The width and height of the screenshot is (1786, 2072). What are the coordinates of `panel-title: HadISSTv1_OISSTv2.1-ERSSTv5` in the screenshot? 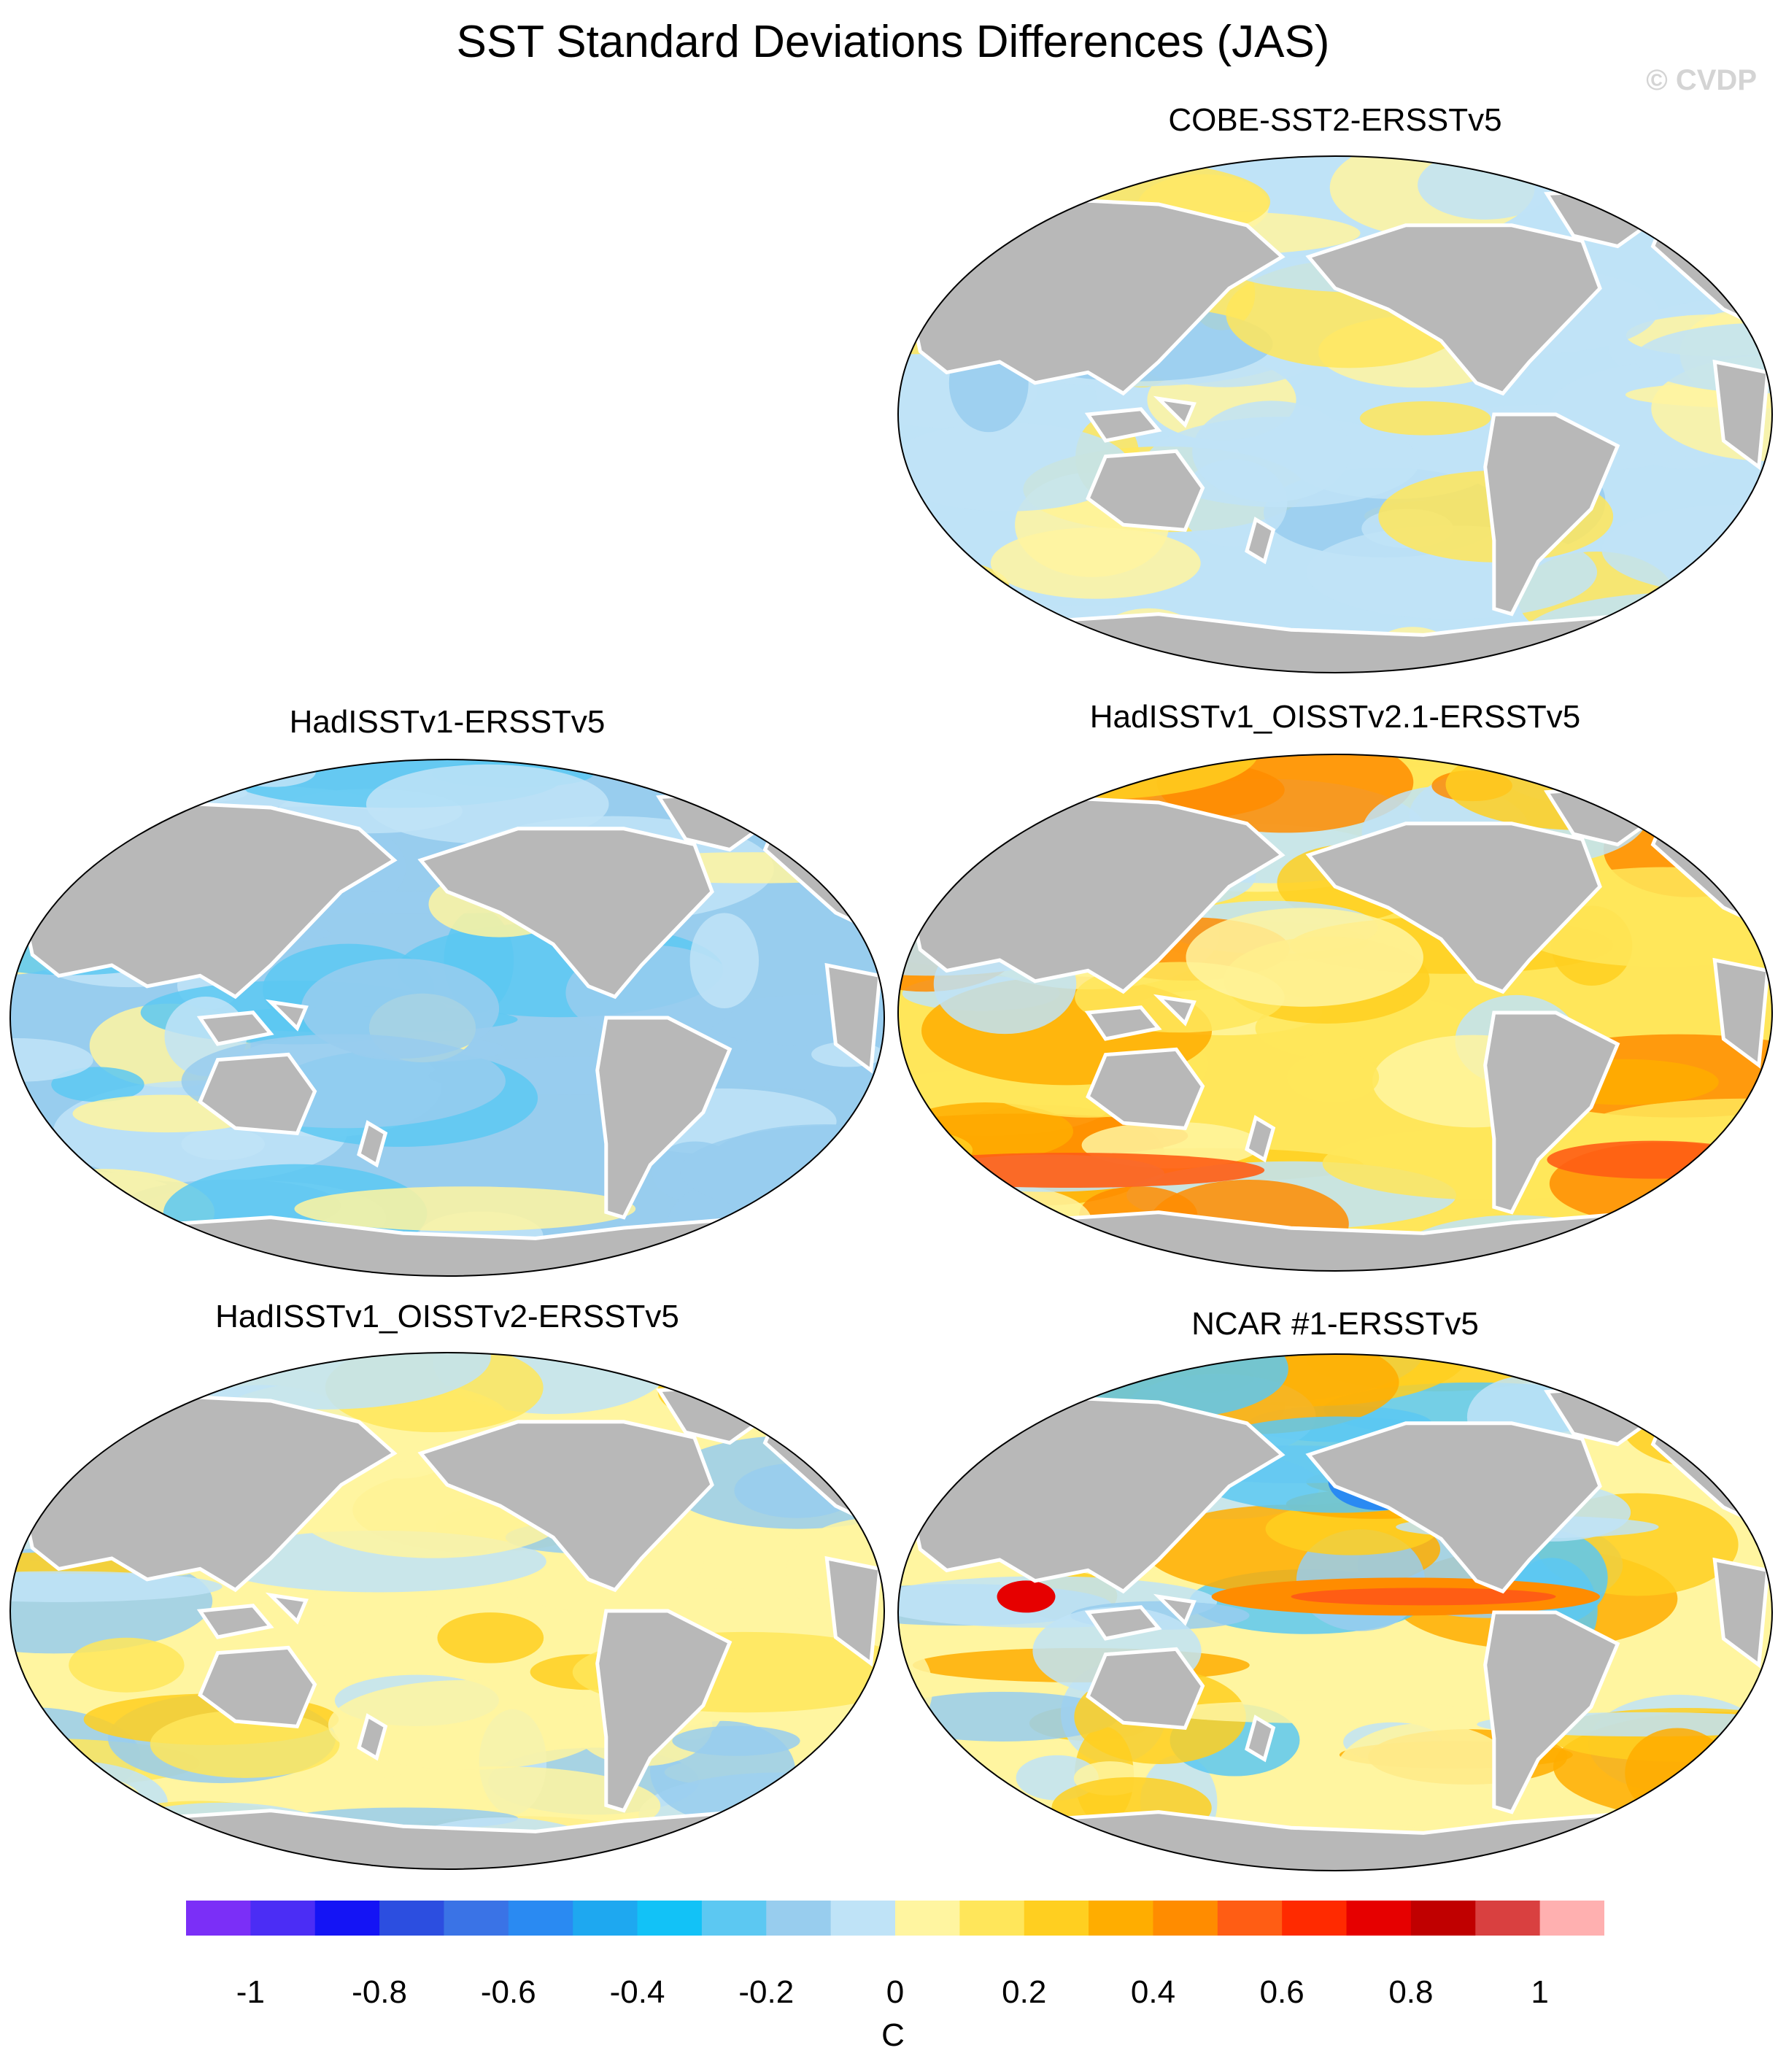 It's located at (1335, 717).